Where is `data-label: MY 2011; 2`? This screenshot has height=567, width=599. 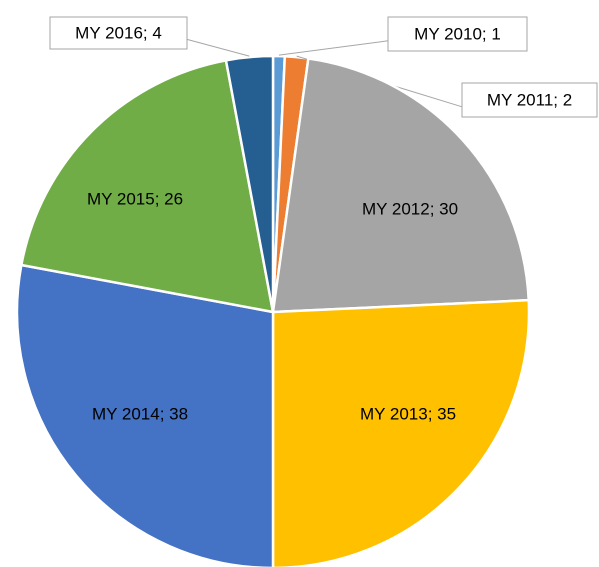 data-label: MY 2011; 2 is located at coordinates (529, 99).